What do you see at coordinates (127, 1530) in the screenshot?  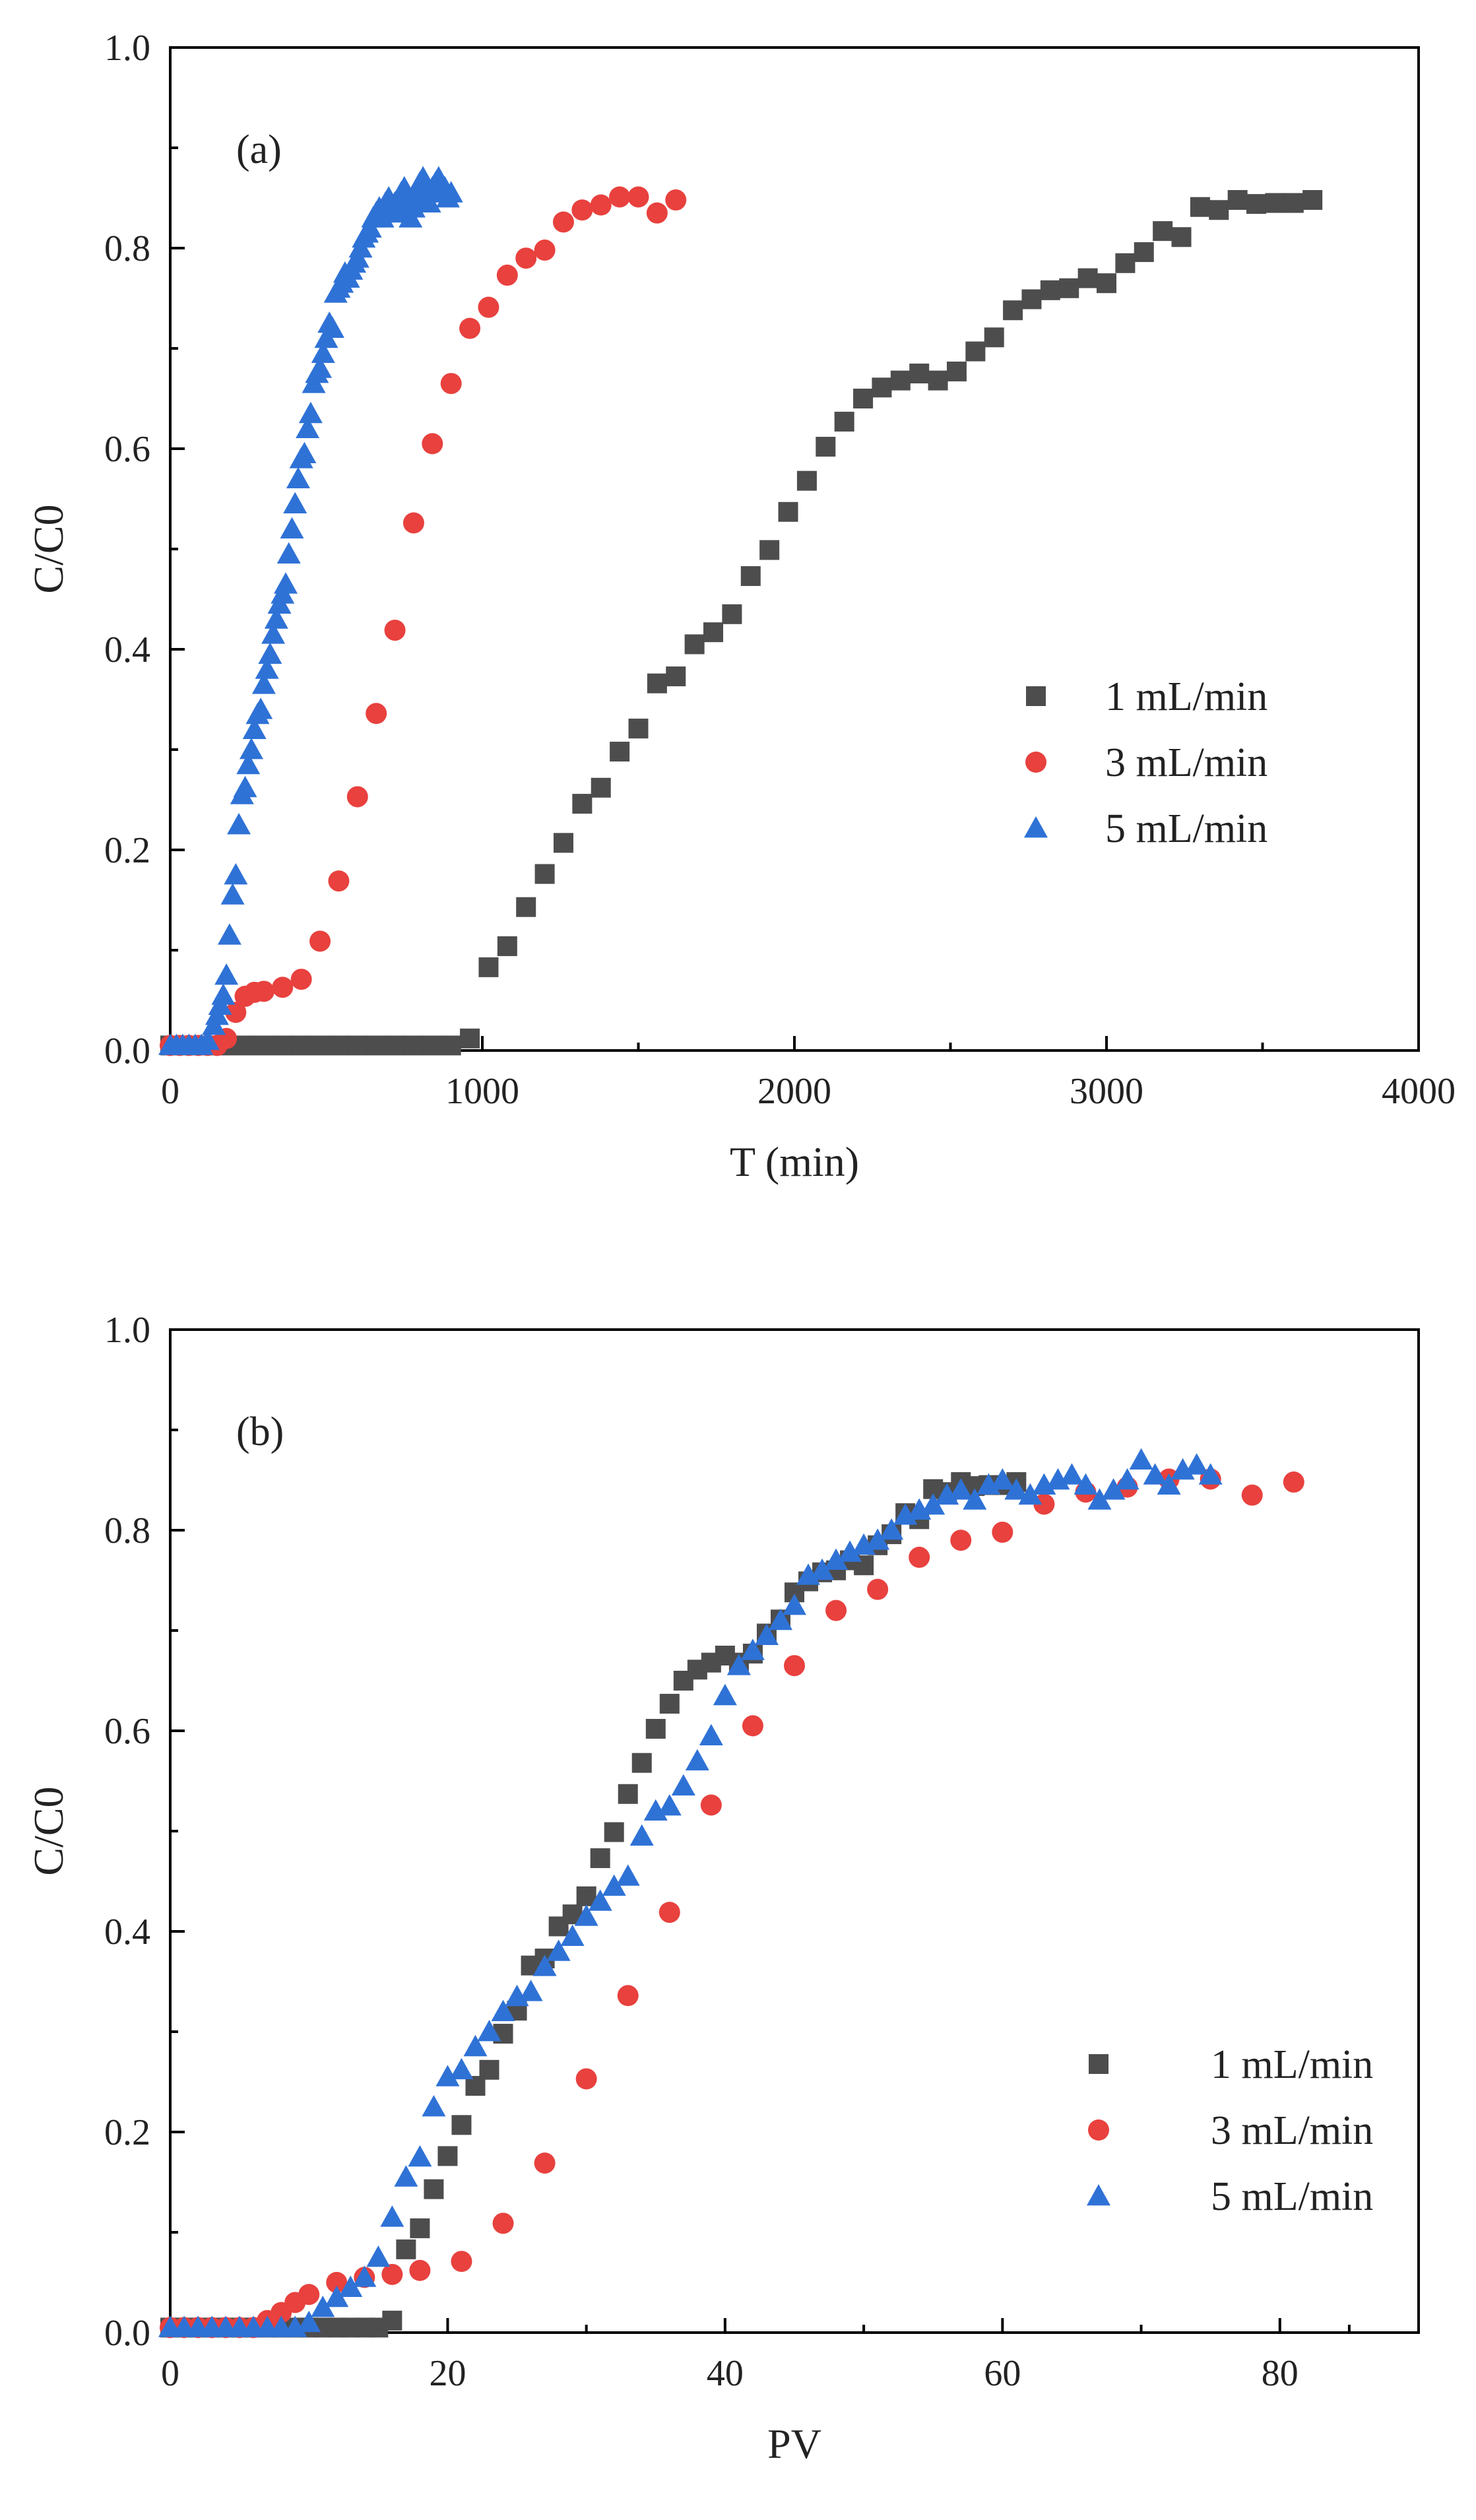 I see `y-tick-label: 0.8` at bounding box center [127, 1530].